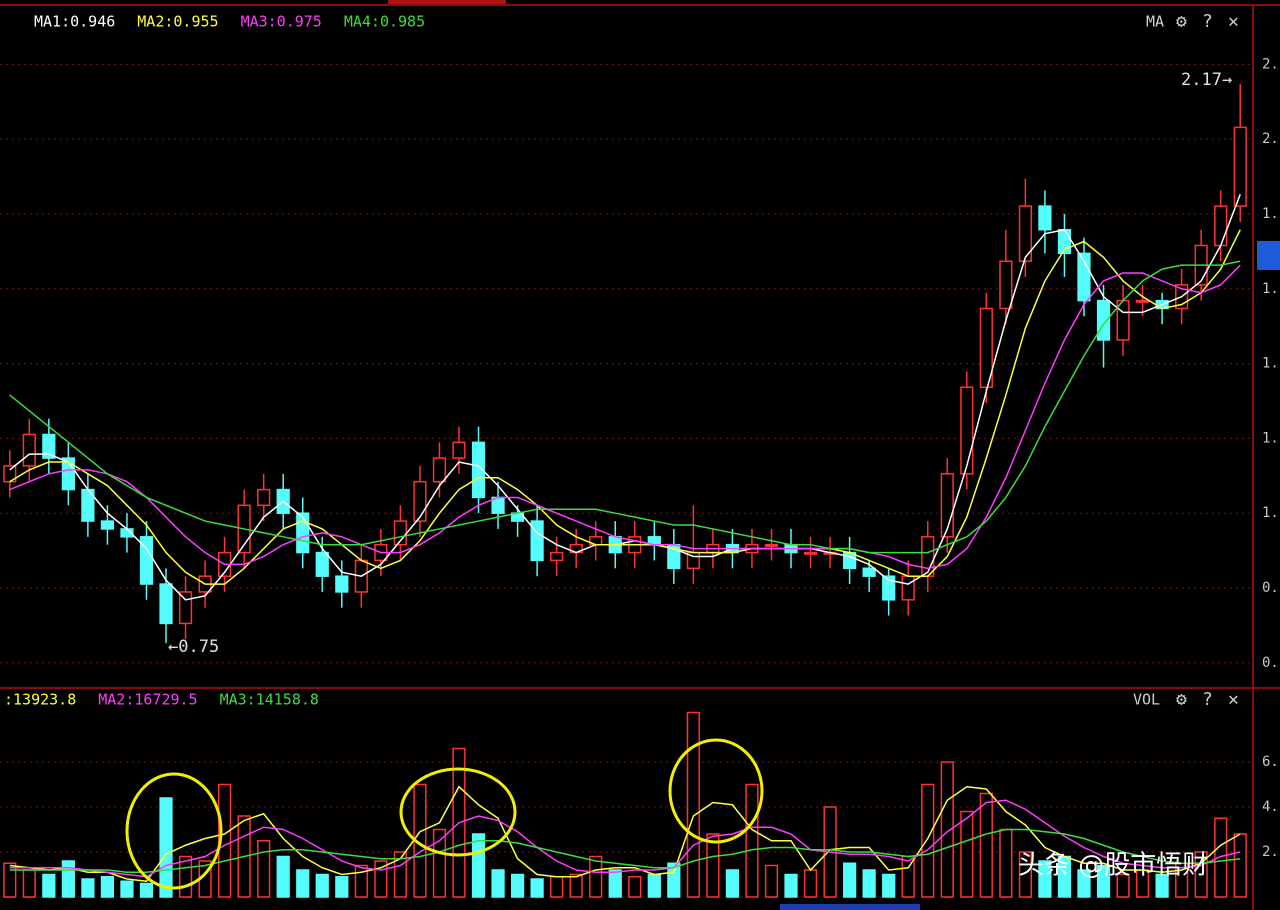 The width and height of the screenshot is (1280, 910). What do you see at coordinates (74, 22) in the screenshot?
I see `legend-entry: MA1:0.946` at bounding box center [74, 22].